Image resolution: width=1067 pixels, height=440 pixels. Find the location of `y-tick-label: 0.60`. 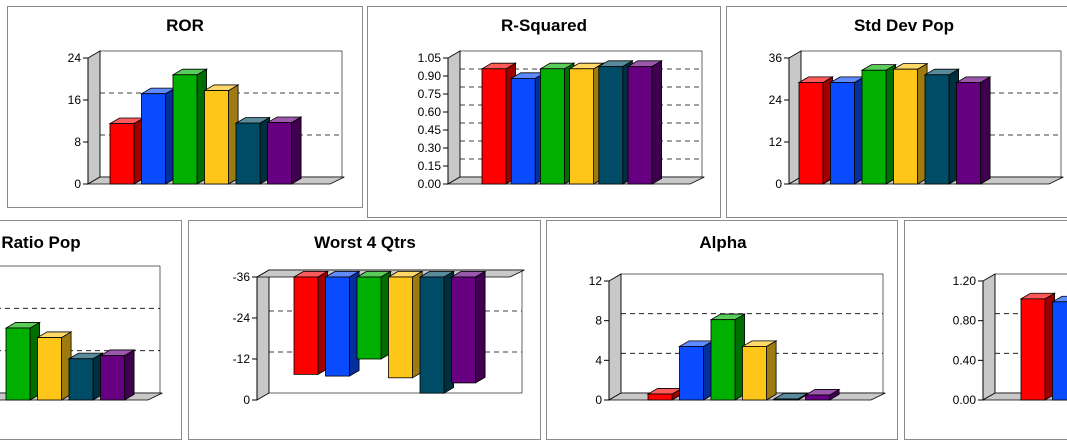

y-tick-label: 0.60 is located at coordinates (430, 112).